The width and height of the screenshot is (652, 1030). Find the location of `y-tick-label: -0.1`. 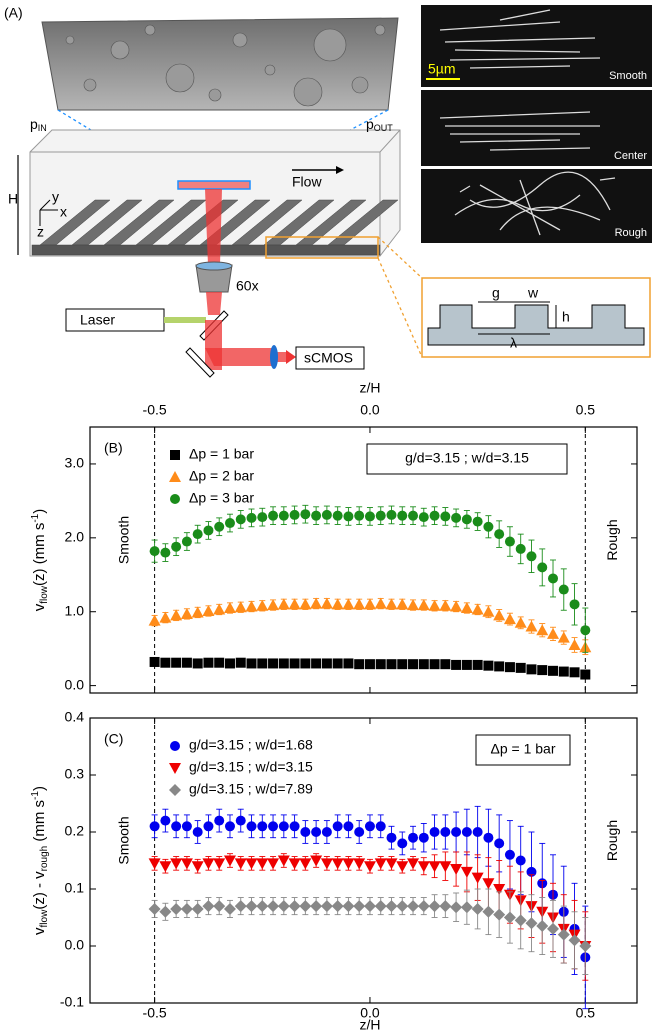

y-tick-label: -0.1 is located at coordinates (72, 1002).